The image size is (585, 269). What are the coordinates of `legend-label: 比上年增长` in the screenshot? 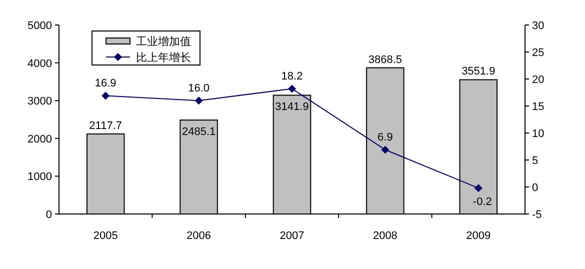 It's located at (163, 57).